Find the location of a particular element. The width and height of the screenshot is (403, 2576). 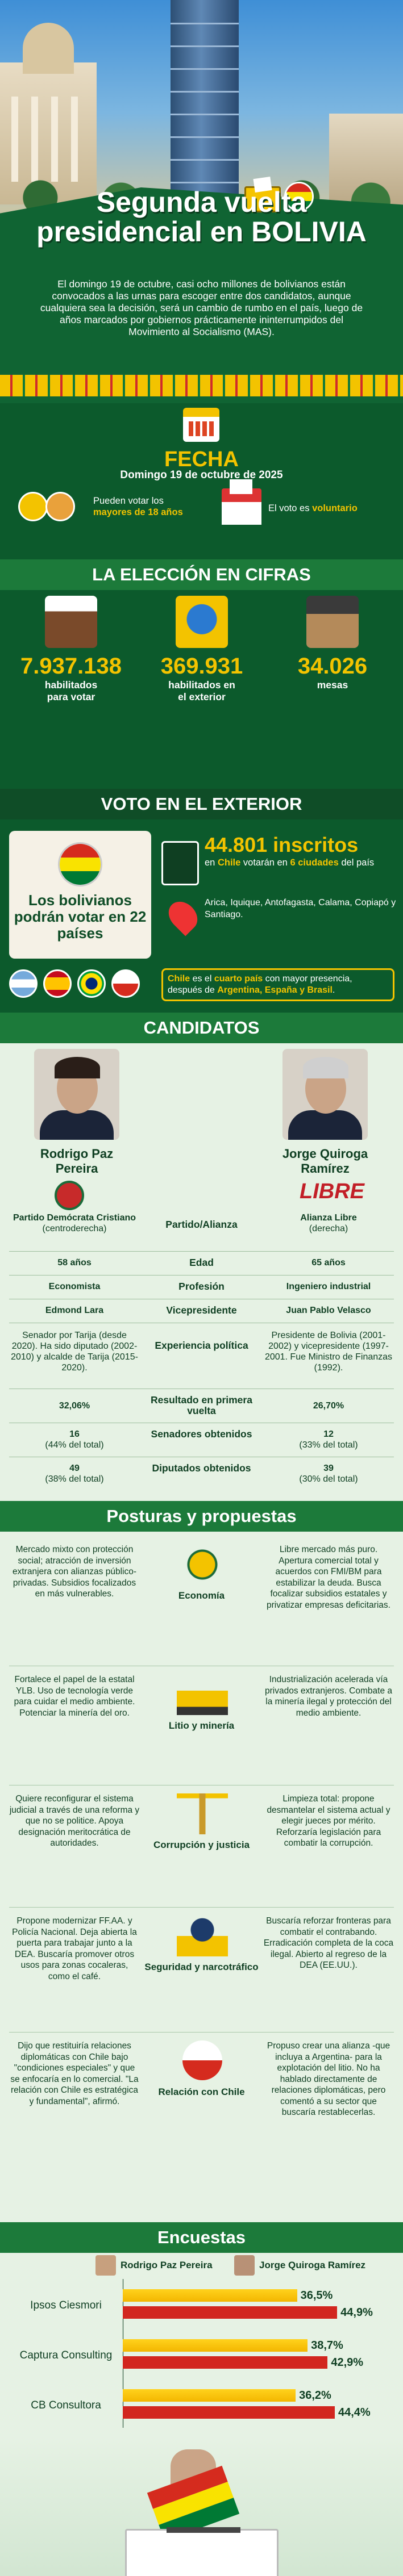

page-title: Segunda vuelta presidencial en BOLIVIA is located at coordinates (201, 216).